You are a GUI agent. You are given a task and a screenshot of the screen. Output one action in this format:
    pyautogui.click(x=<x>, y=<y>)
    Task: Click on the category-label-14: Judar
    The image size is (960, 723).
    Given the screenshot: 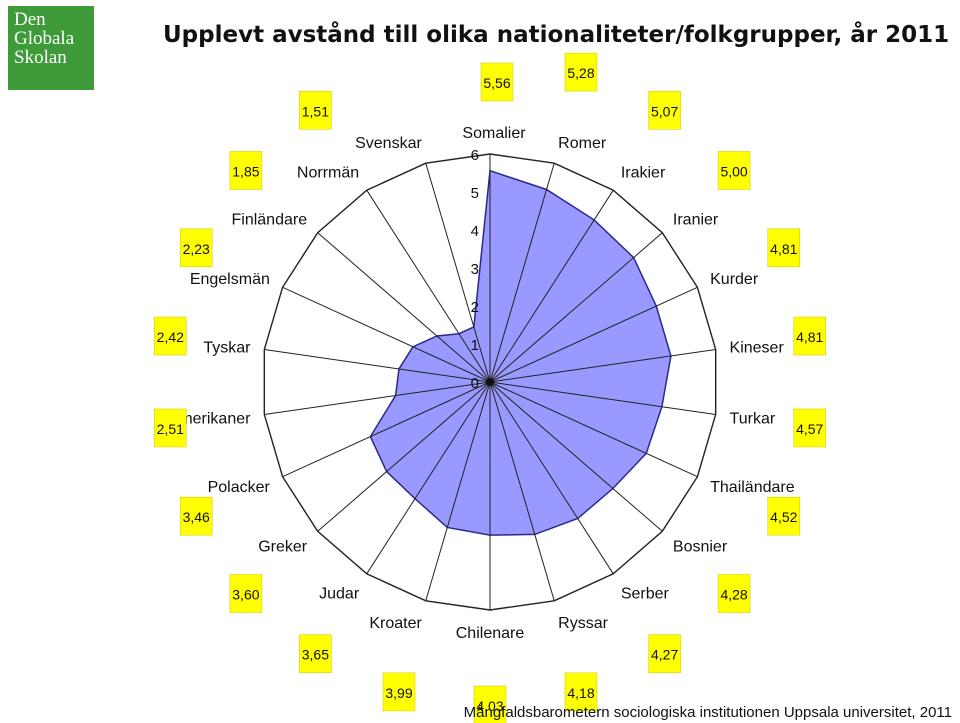 What is the action you would take?
    pyautogui.click(x=339, y=593)
    